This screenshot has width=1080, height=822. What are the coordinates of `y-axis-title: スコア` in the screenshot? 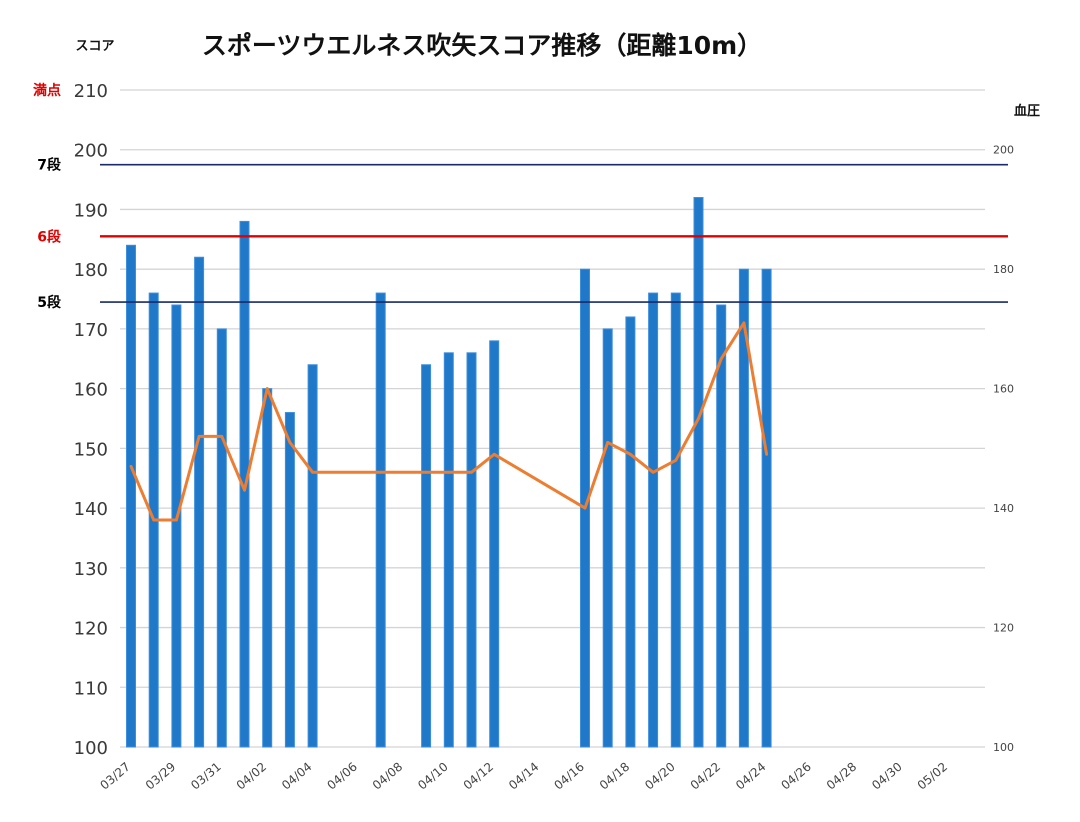 It's located at (94, 46).